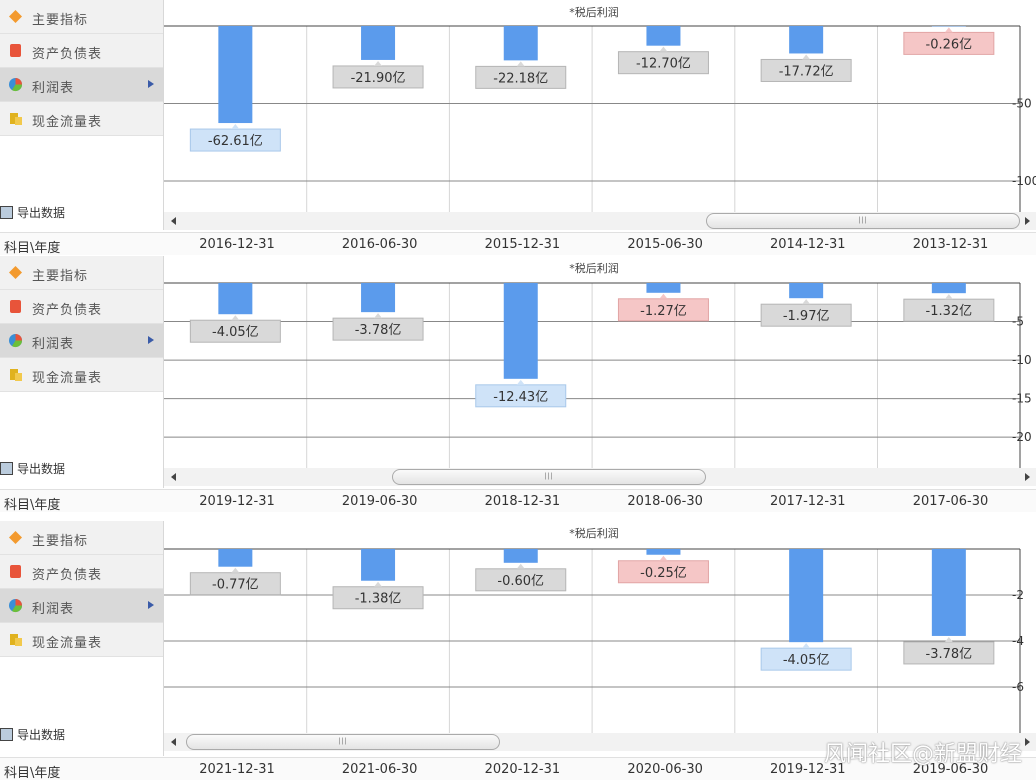 This screenshot has height=782, width=1036. Describe the element at coordinates (1022, 399) in the screenshot. I see `y-tick-label: -15` at that location.